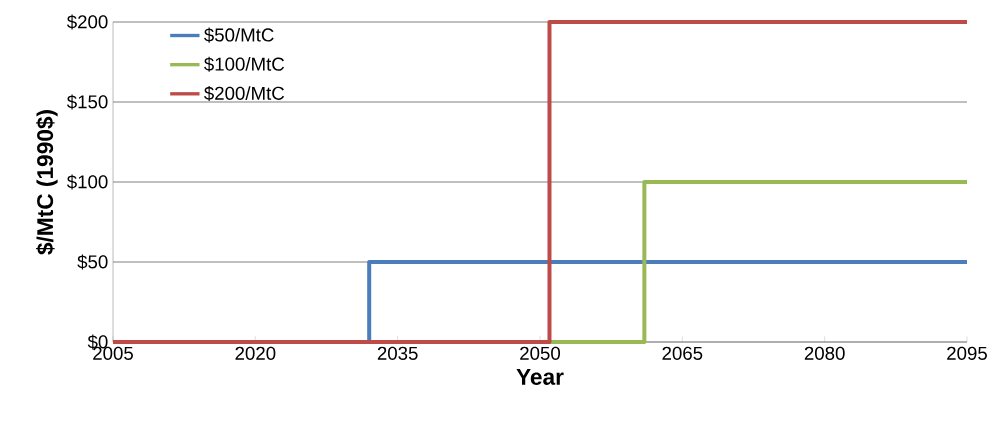 The image size is (1003, 429). What do you see at coordinates (540, 353) in the screenshot?
I see `x-tick-label: 2050` at bounding box center [540, 353].